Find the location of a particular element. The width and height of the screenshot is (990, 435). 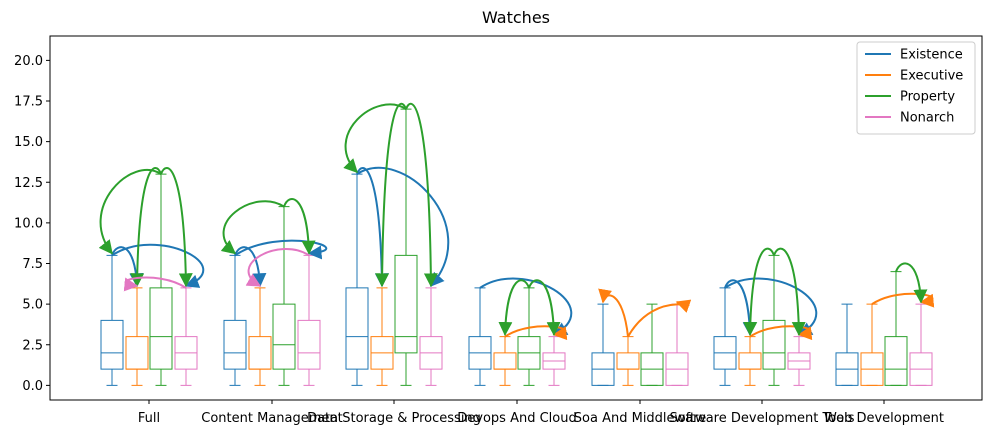

chart-title: Watches is located at coordinates (516, 17).